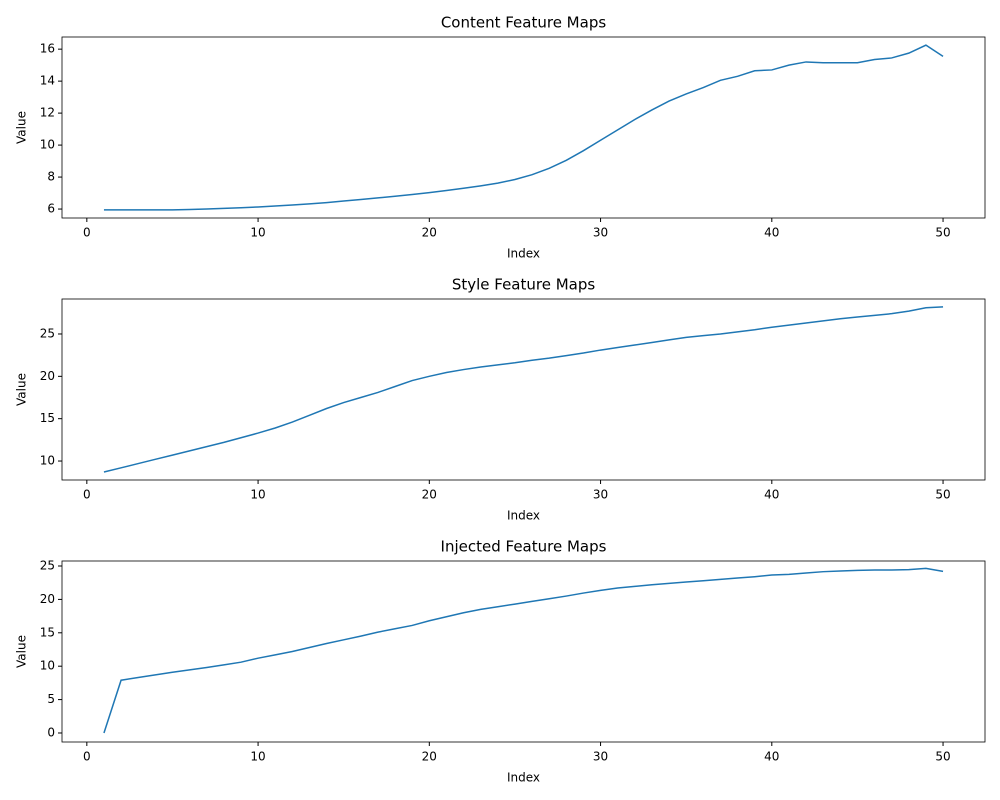  What do you see at coordinates (47, 81) in the screenshot?
I see `y-tick-label: 14` at bounding box center [47, 81].